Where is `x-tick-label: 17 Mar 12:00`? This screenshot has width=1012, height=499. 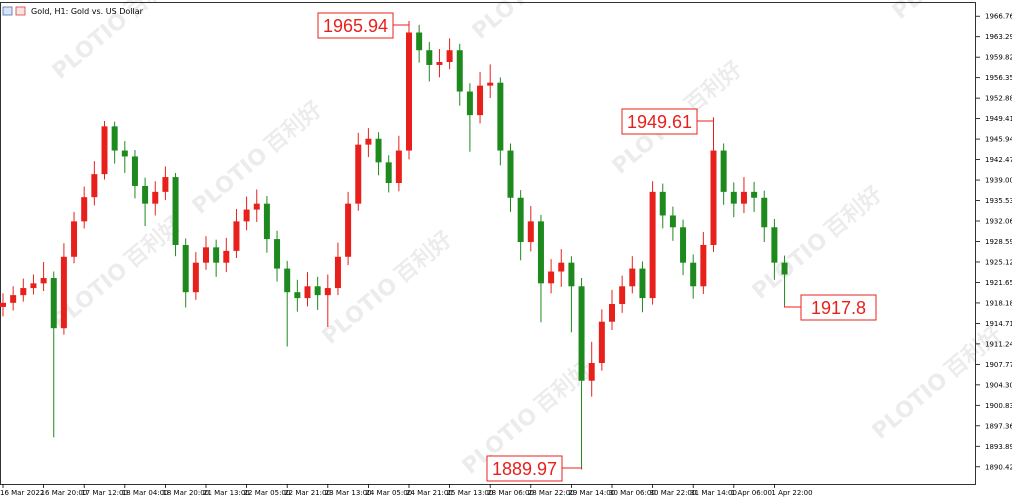 x-tick-label: 17 Mar 12:00 is located at coordinates (104, 493).